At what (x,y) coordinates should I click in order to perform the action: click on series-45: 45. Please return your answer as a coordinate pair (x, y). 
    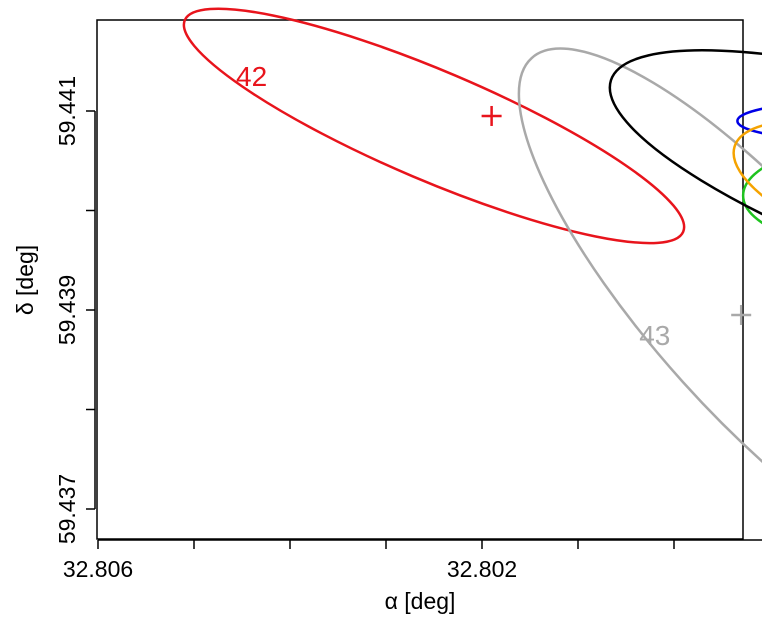
    Looking at the image, I should click on (751, 196).